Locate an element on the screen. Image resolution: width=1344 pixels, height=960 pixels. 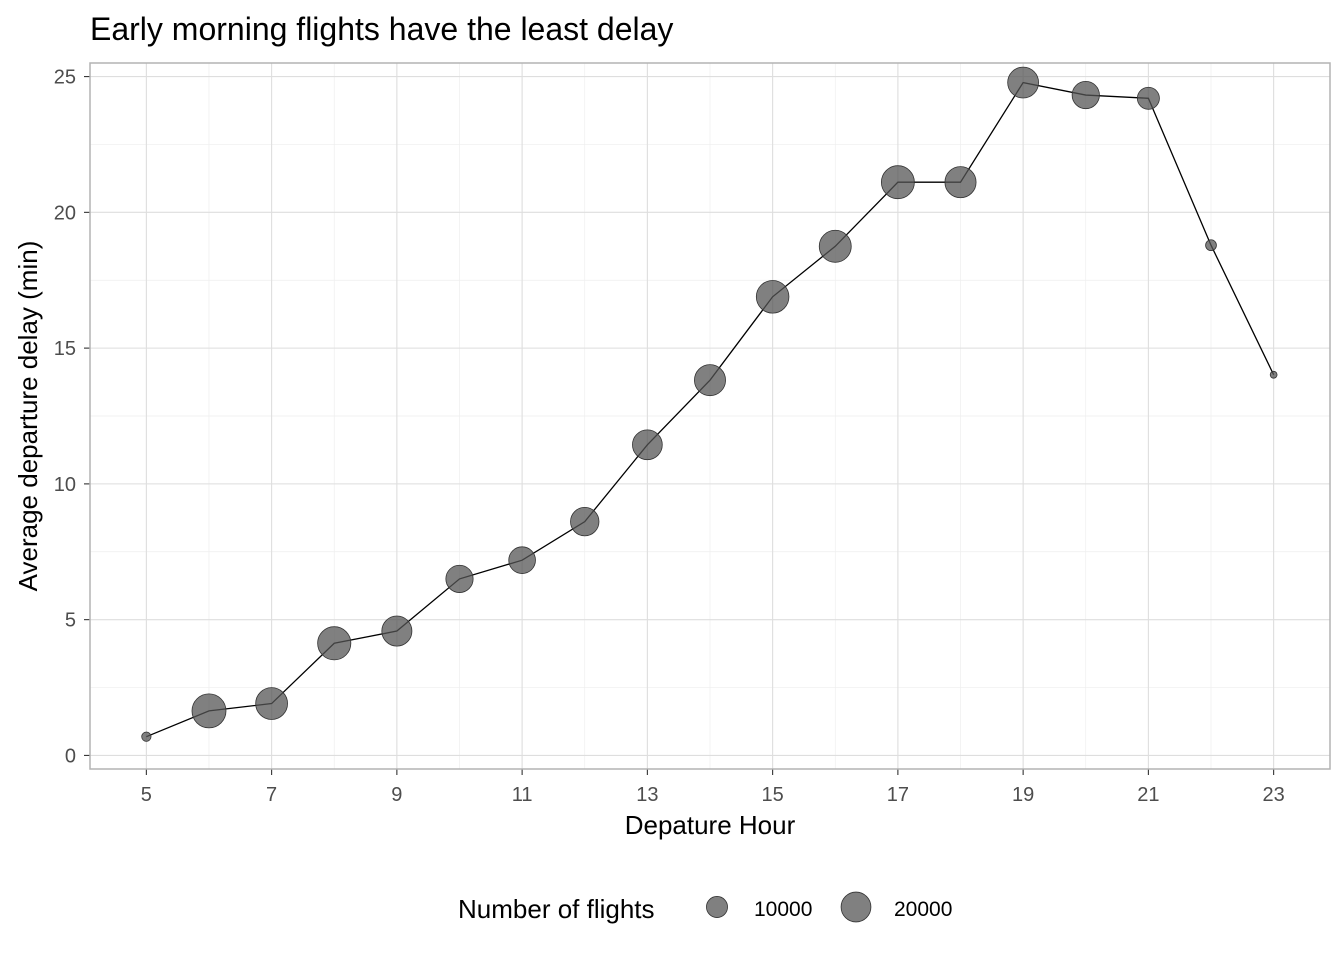
x-tick-label: 11 is located at coordinates (522, 795).